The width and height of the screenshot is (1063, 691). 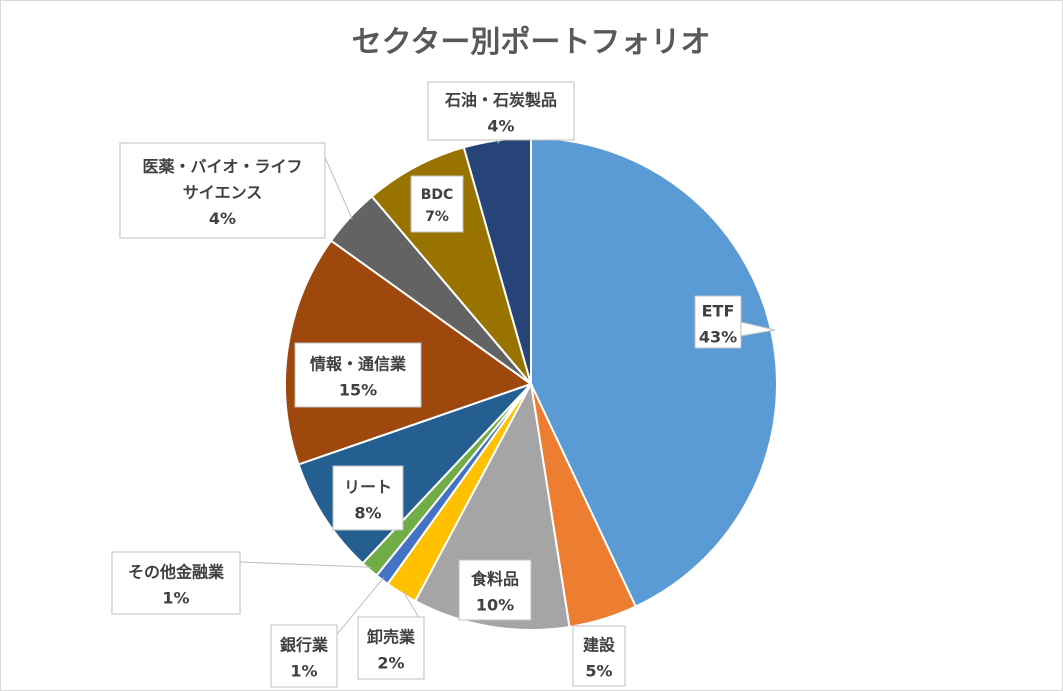 What do you see at coordinates (598, 670) in the screenshot?
I see `slice-percentage: 5%` at bounding box center [598, 670].